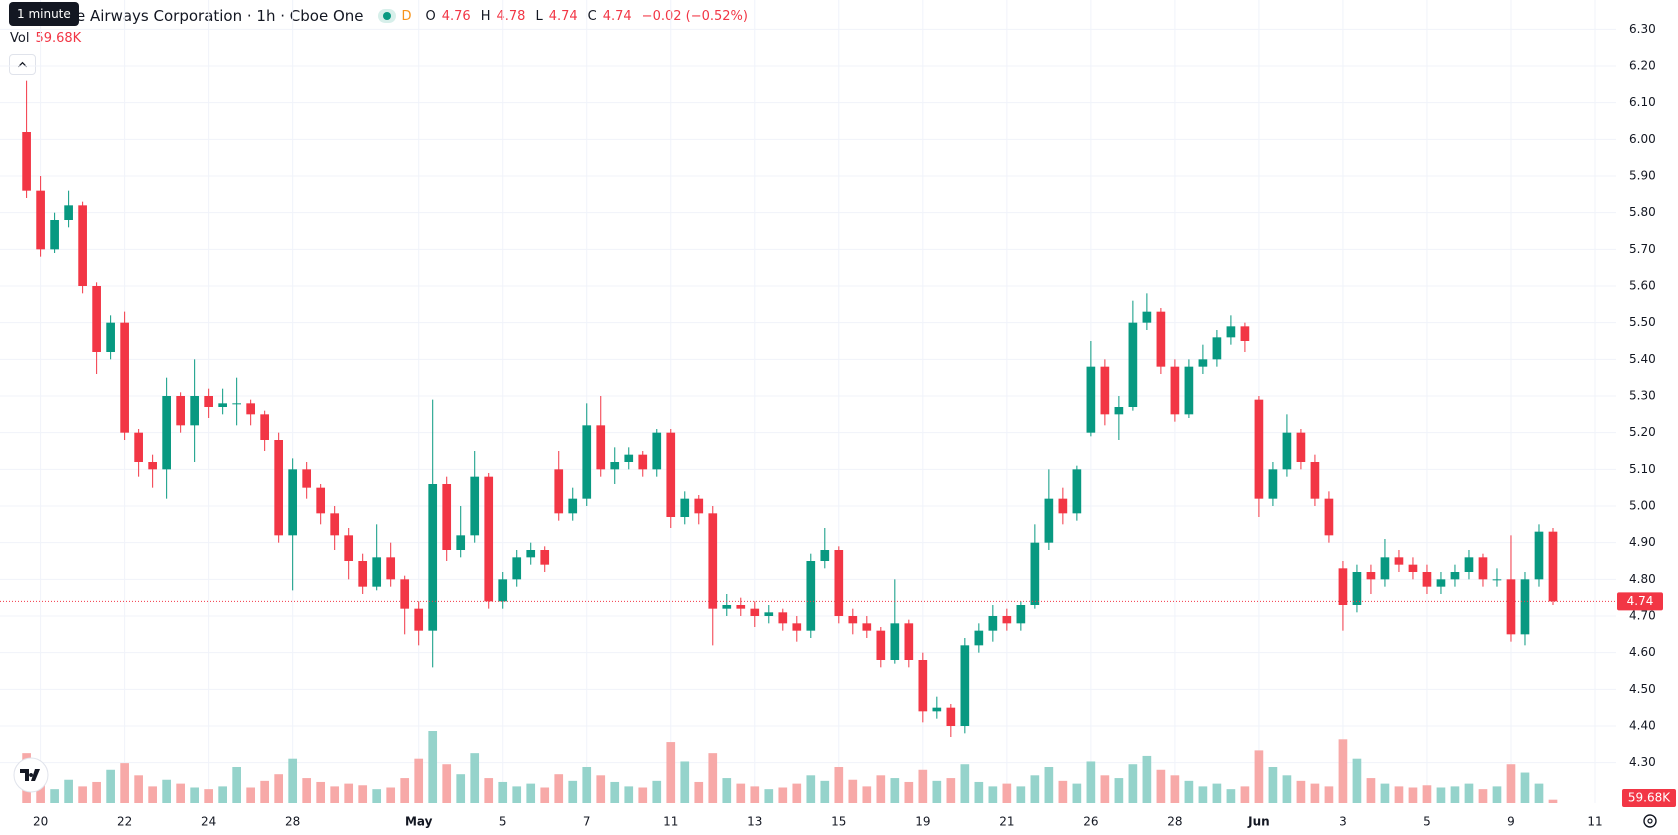 Image resolution: width=1678 pixels, height=835 pixels. I want to click on y-tick-label: 5.30, so click(1642, 396).